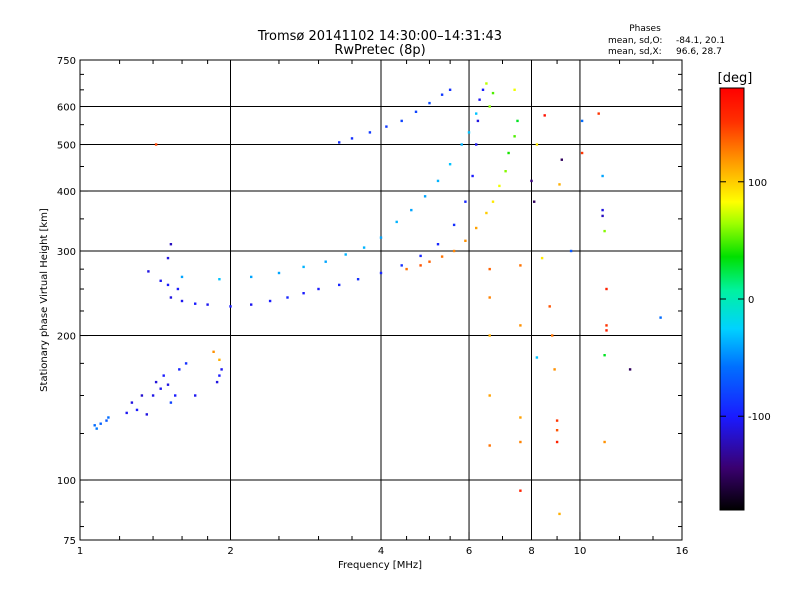  Describe the element at coordinates (682, 551) in the screenshot. I see `x-tick-label: 16` at that location.